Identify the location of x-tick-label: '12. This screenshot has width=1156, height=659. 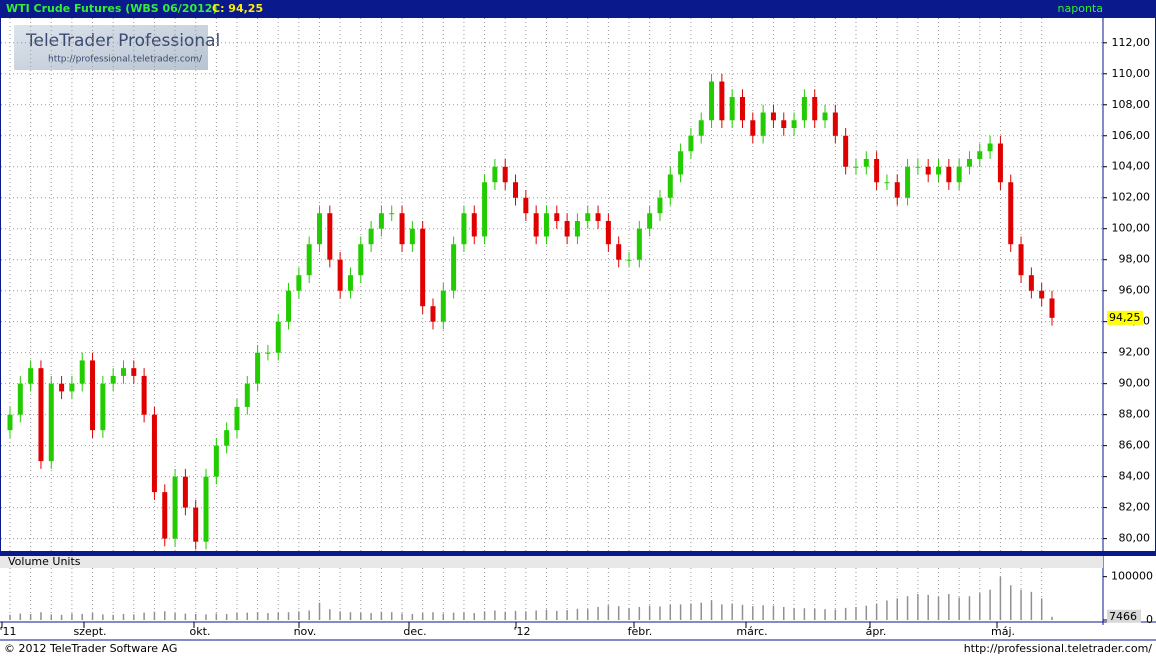
(521, 631).